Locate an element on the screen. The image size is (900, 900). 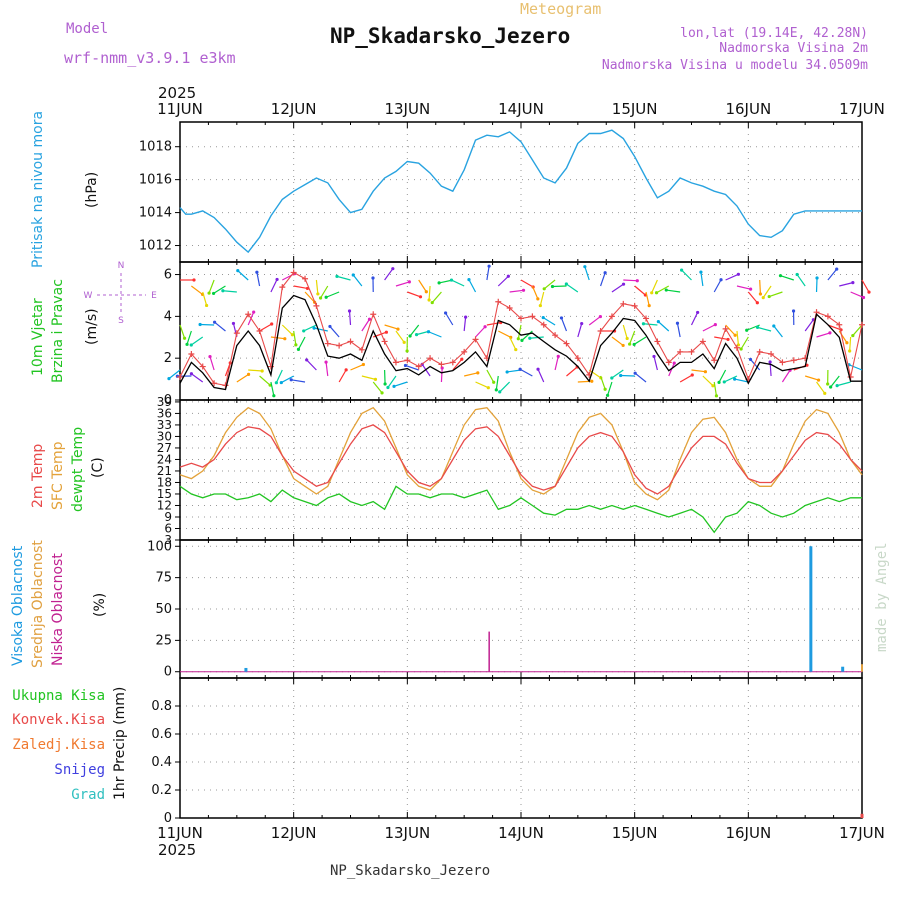
cloud-ytick-label: 25 is located at coordinates (163, 640).